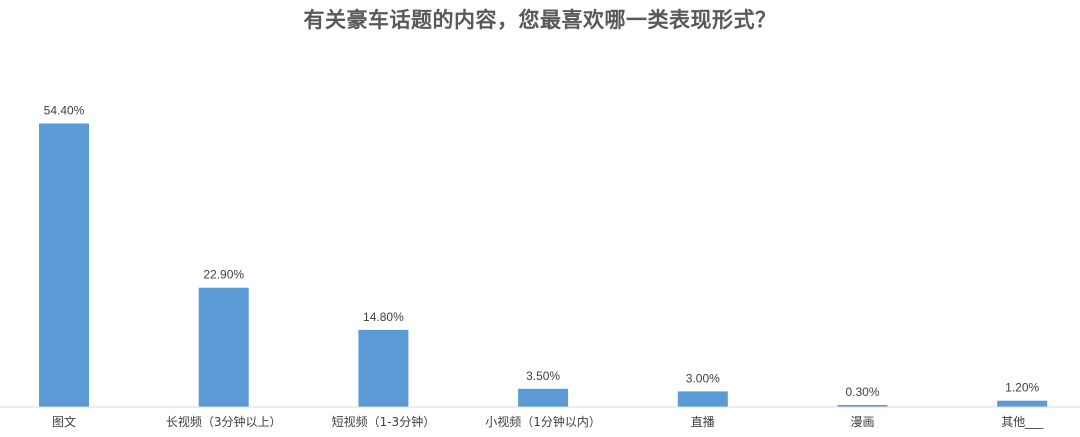 Image resolution: width=1080 pixels, height=437 pixels. Describe the element at coordinates (1022, 422) in the screenshot. I see `x-tick-label-7: 其他___` at that location.